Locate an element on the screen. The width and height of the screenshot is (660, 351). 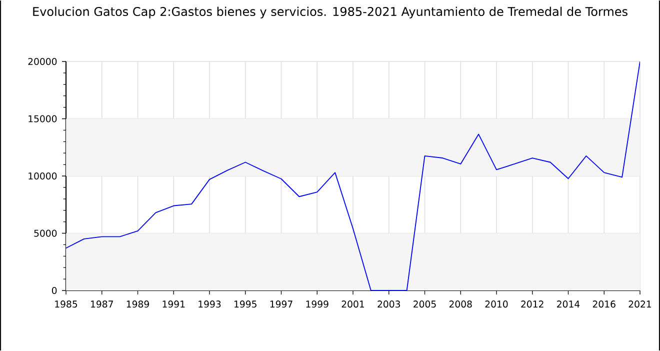
y-tick-label: 0 is located at coordinates (54, 290).